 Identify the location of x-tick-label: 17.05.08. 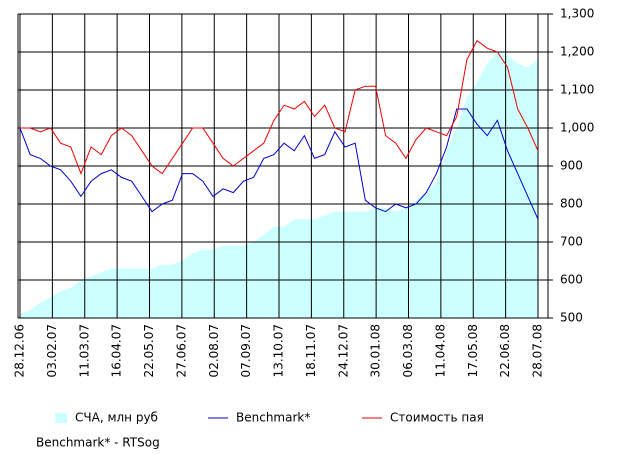
(473, 350).